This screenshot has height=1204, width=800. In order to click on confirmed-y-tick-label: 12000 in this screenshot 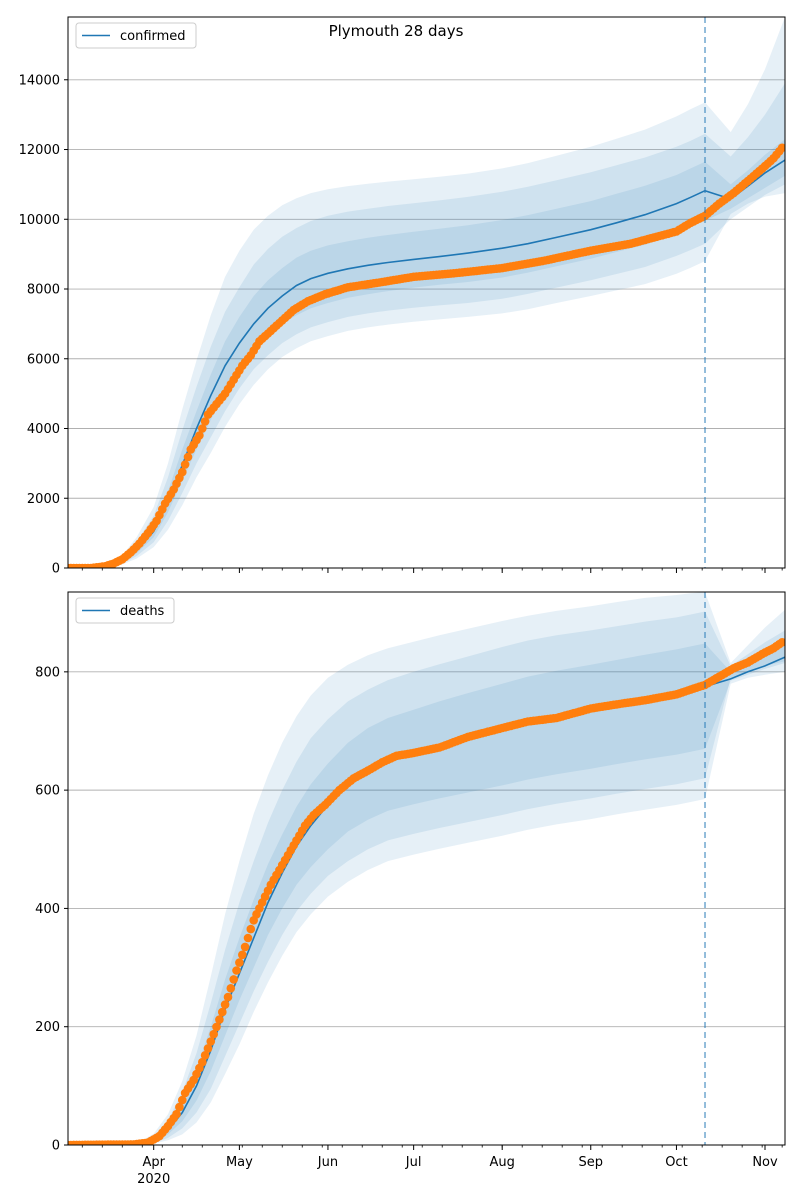, I will do `click(39, 150)`.